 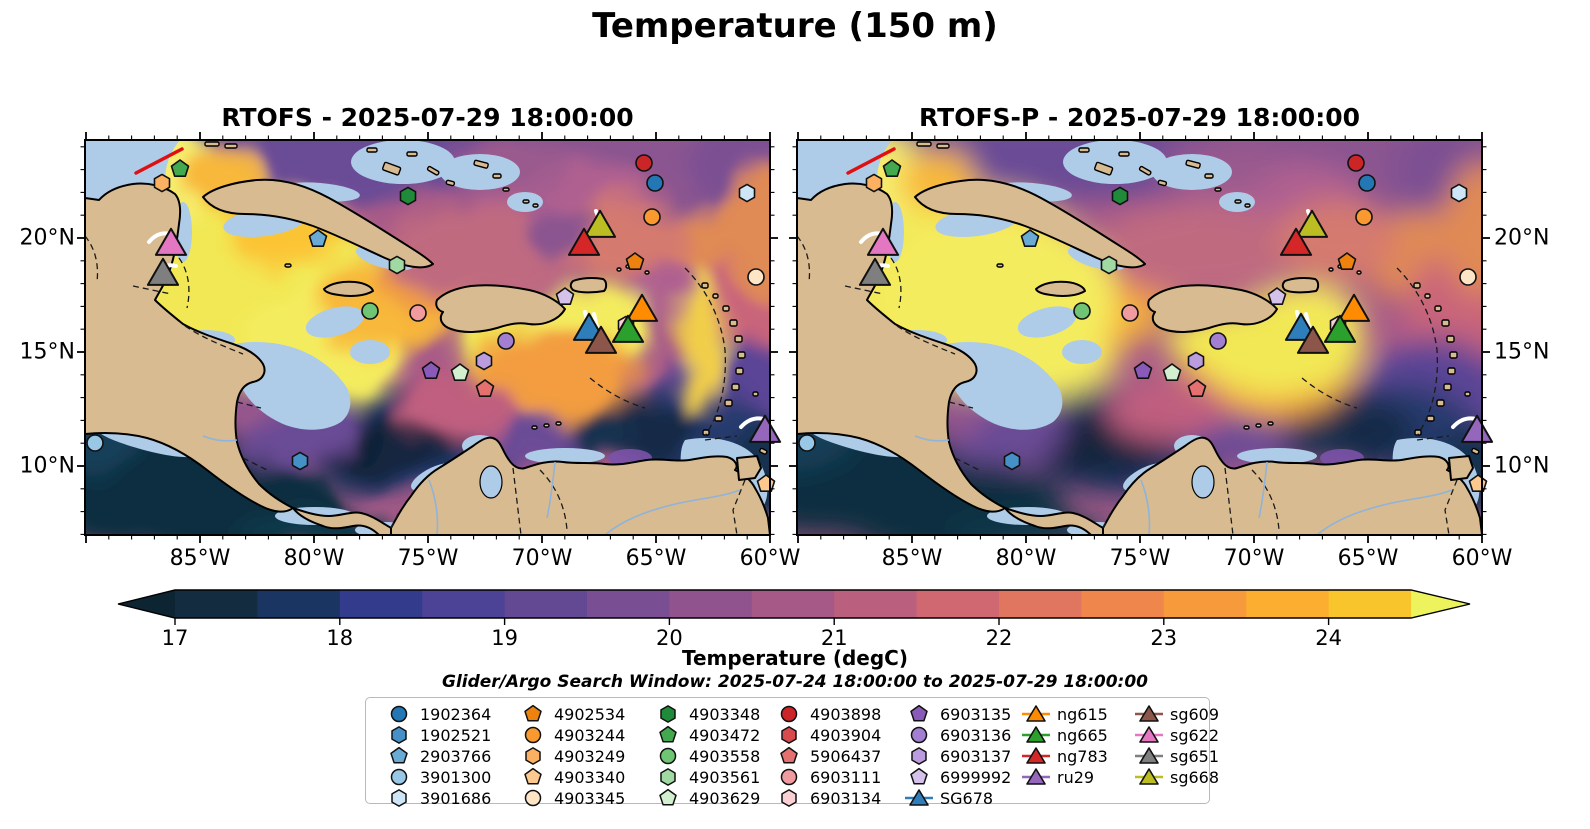 What do you see at coordinates (590, 714) in the screenshot?
I see `legend-label: 4902534` at bounding box center [590, 714].